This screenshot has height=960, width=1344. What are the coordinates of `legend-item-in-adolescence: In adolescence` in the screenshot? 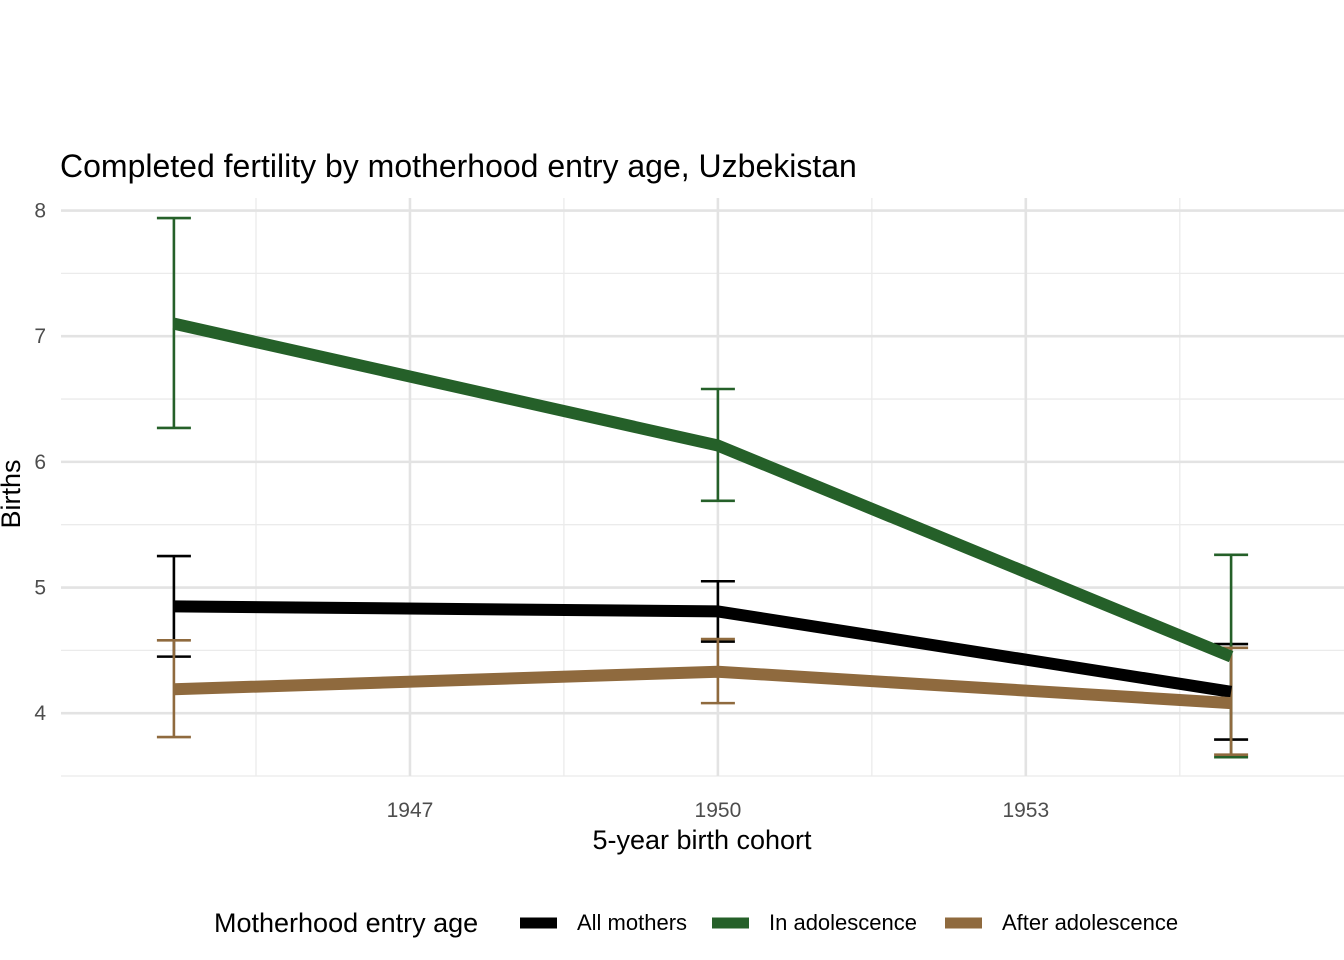 It's located at (814, 922).